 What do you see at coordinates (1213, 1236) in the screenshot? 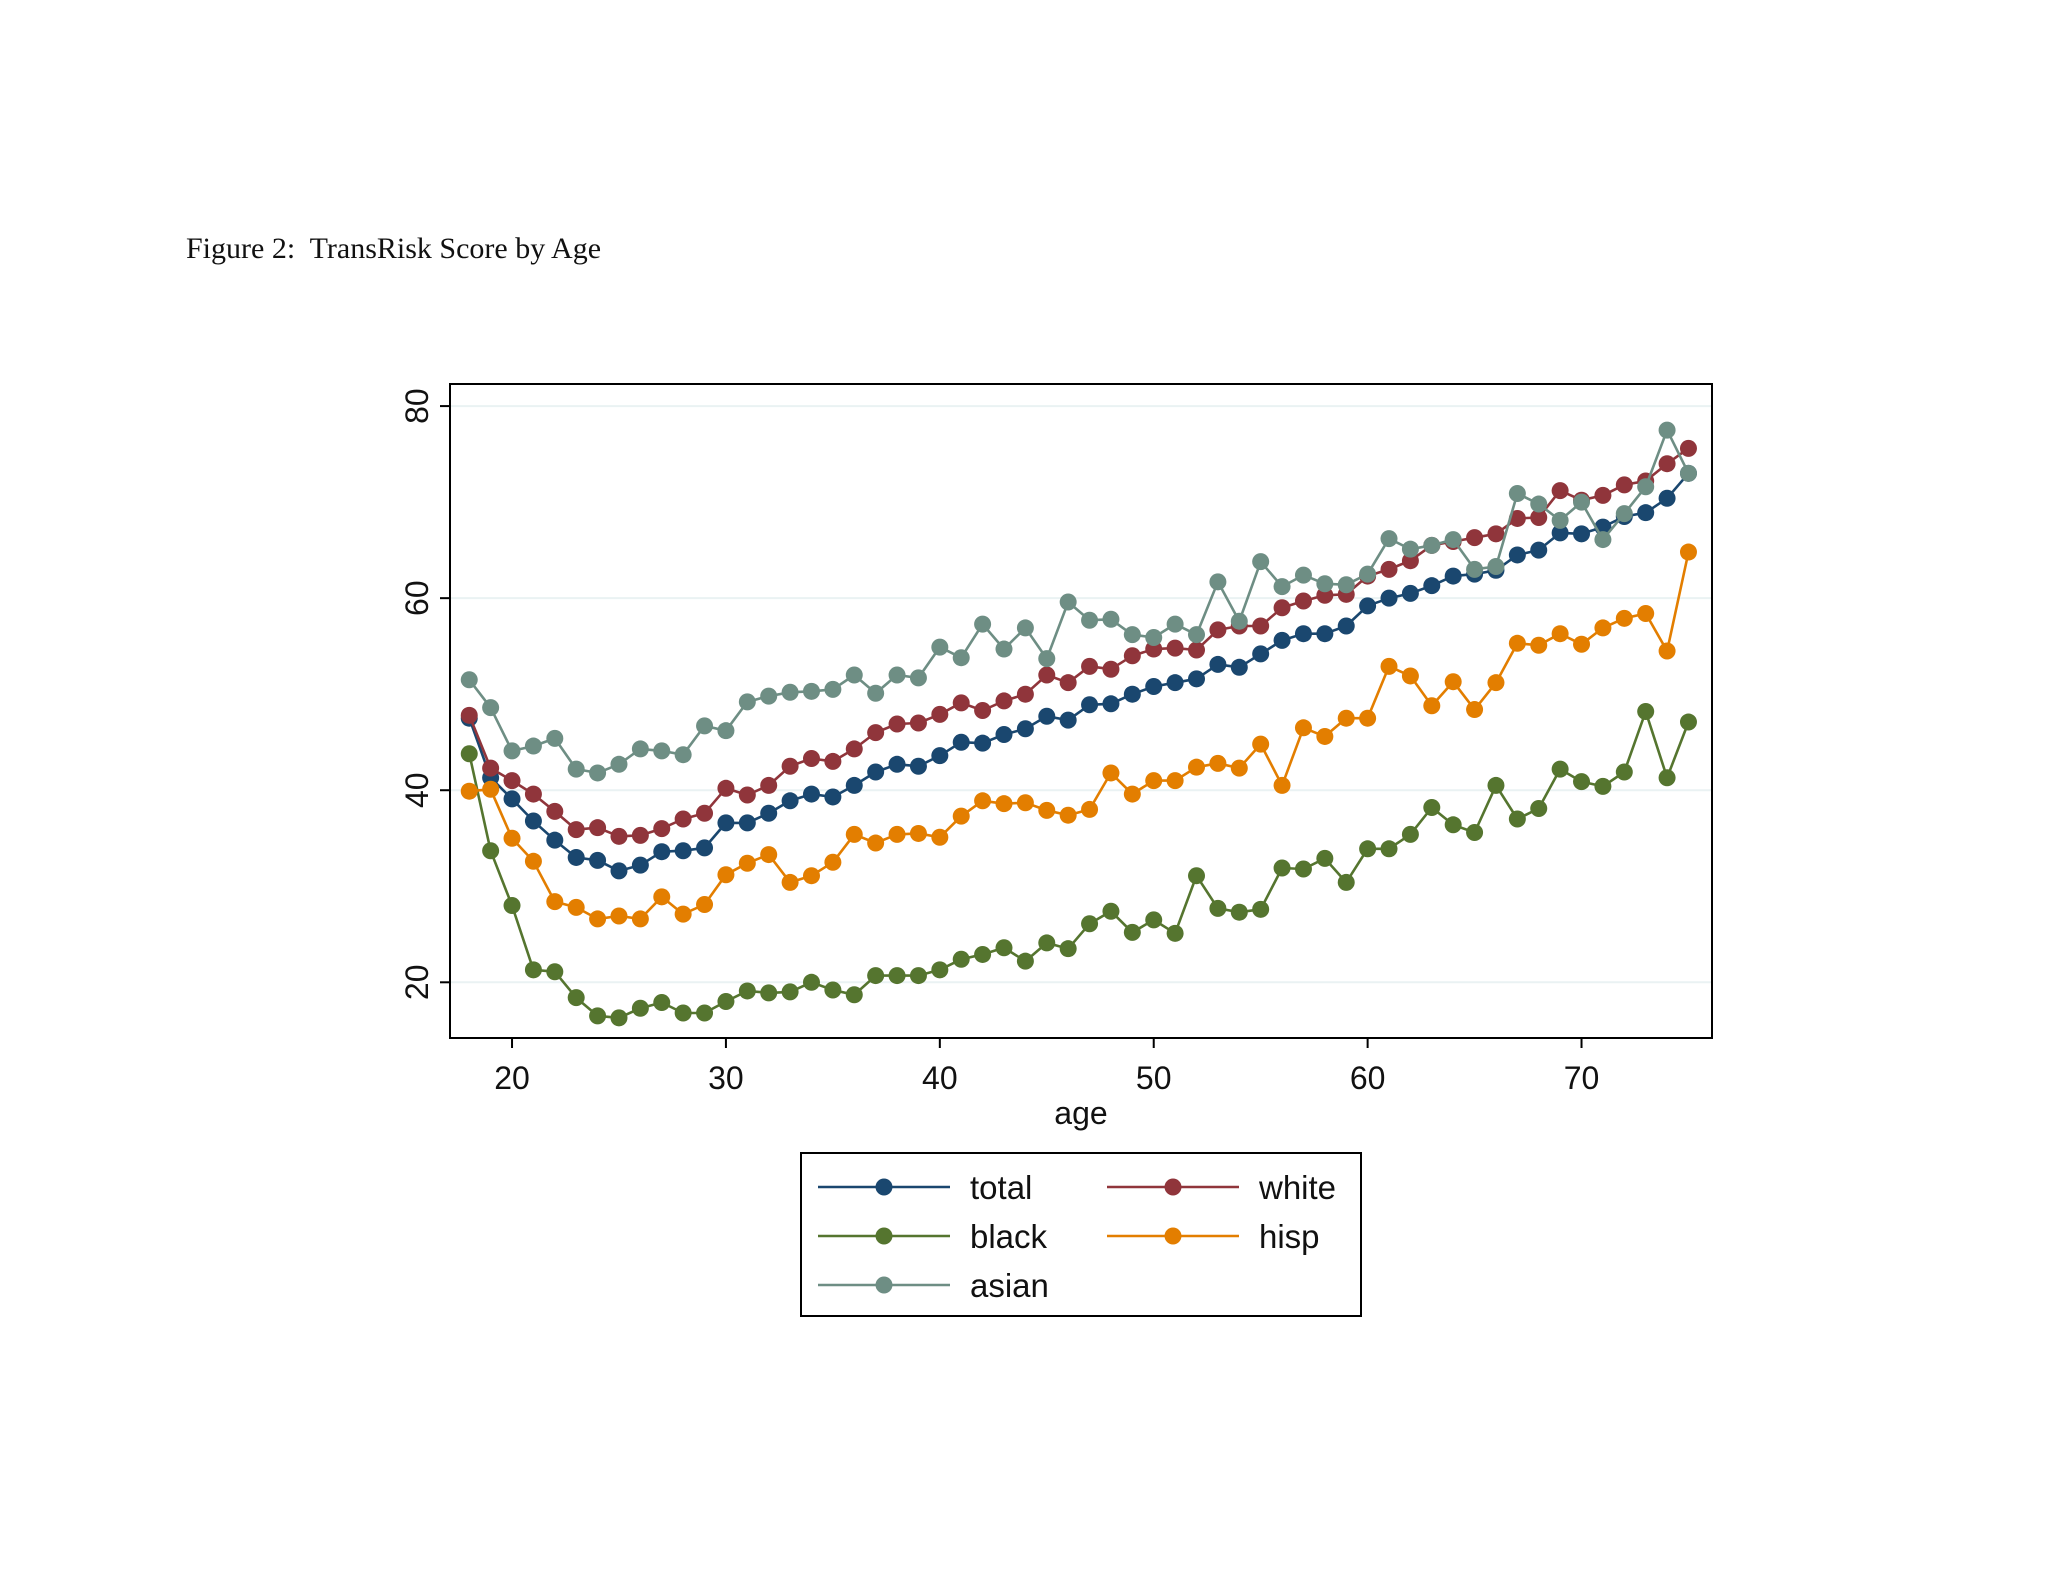
I see `legend-item-hisp: hisp` at bounding box center [1213, 1236].